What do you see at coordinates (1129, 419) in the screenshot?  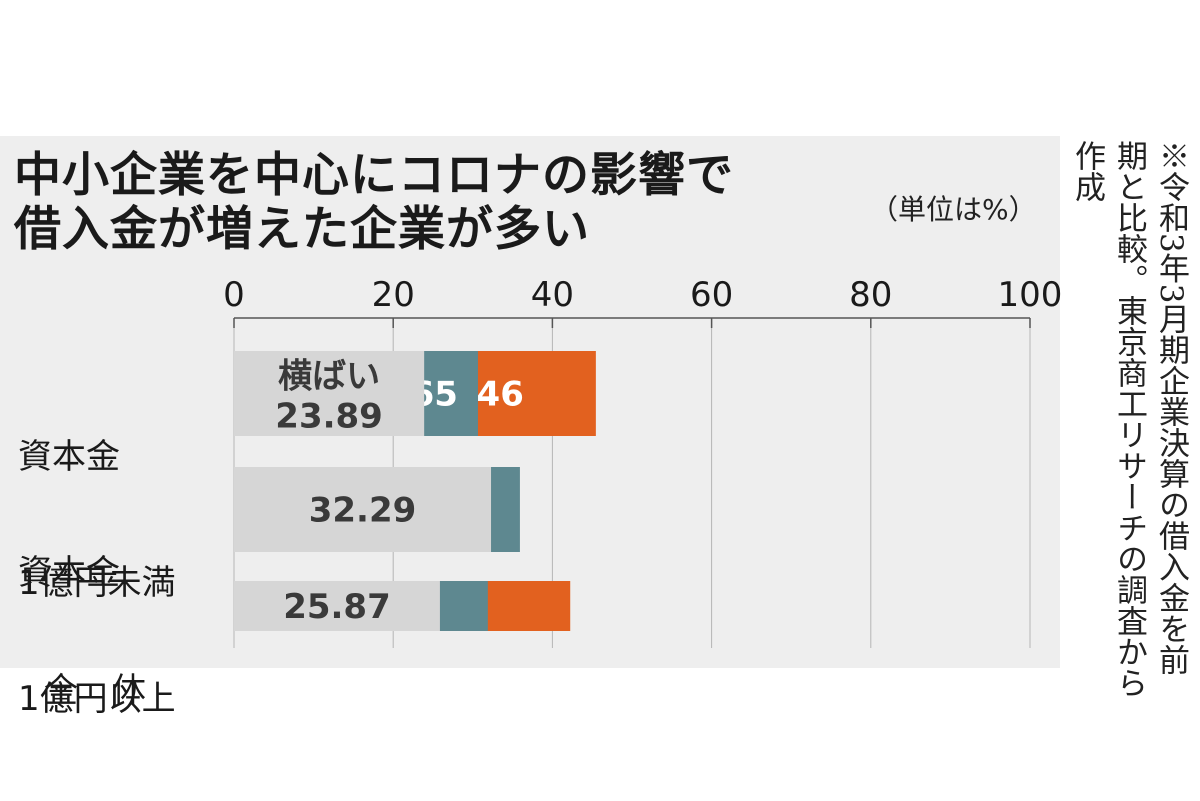 I see `source-note: ※令和3年3月期企業決算の借入金を前期と比較。東京商工リサーチの調査から作成` at bounding box center [1129, 419].